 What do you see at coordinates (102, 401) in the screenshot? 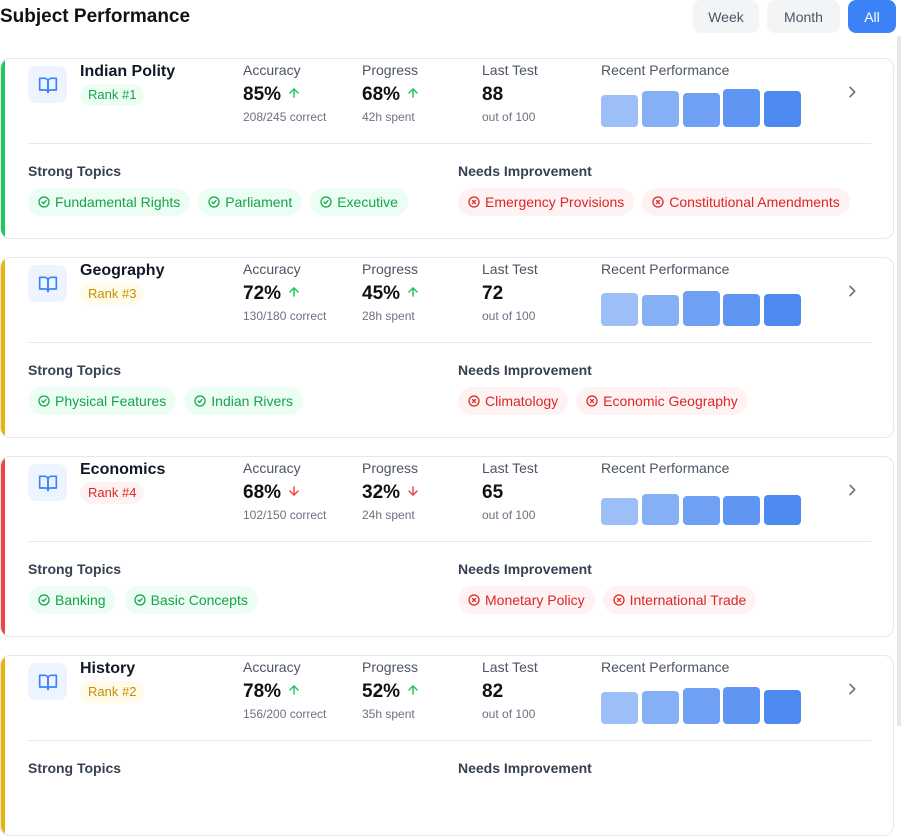
I see `strong-topic-chip: Physical Features` at bounding box center [102, 401].